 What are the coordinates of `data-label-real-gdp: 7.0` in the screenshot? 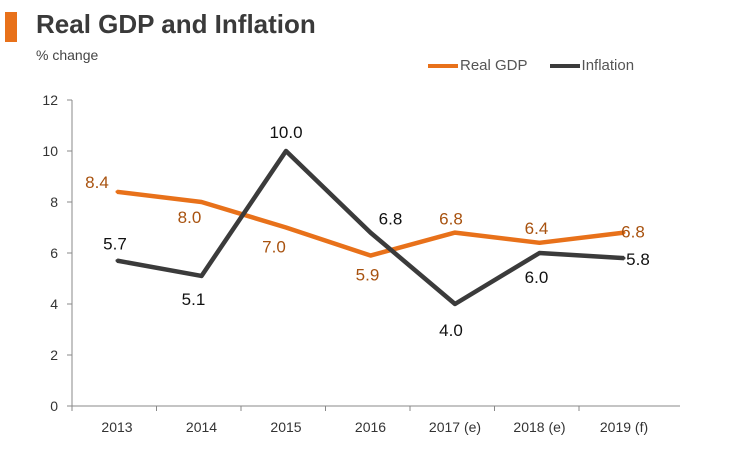 It's located at (274, 247).